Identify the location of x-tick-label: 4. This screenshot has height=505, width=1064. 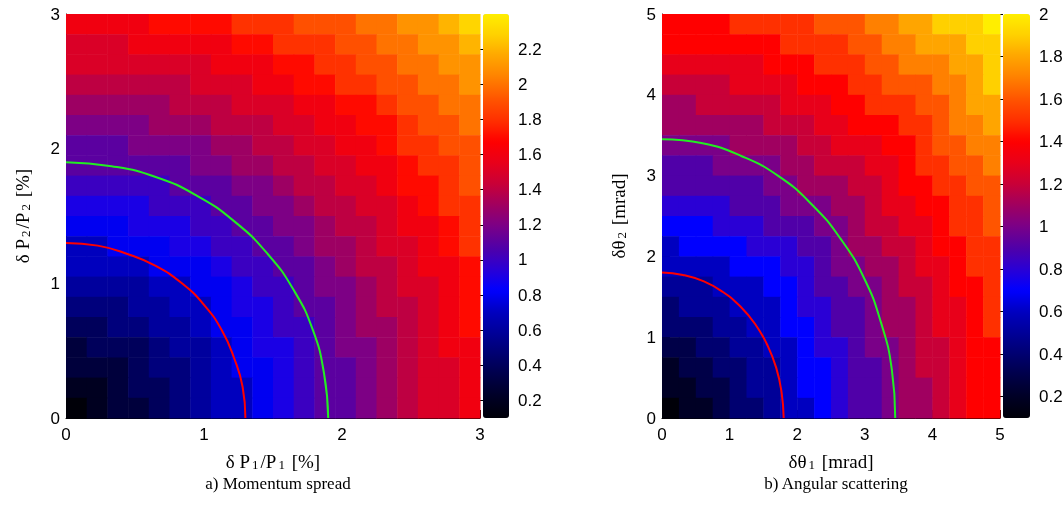
(932, 434).